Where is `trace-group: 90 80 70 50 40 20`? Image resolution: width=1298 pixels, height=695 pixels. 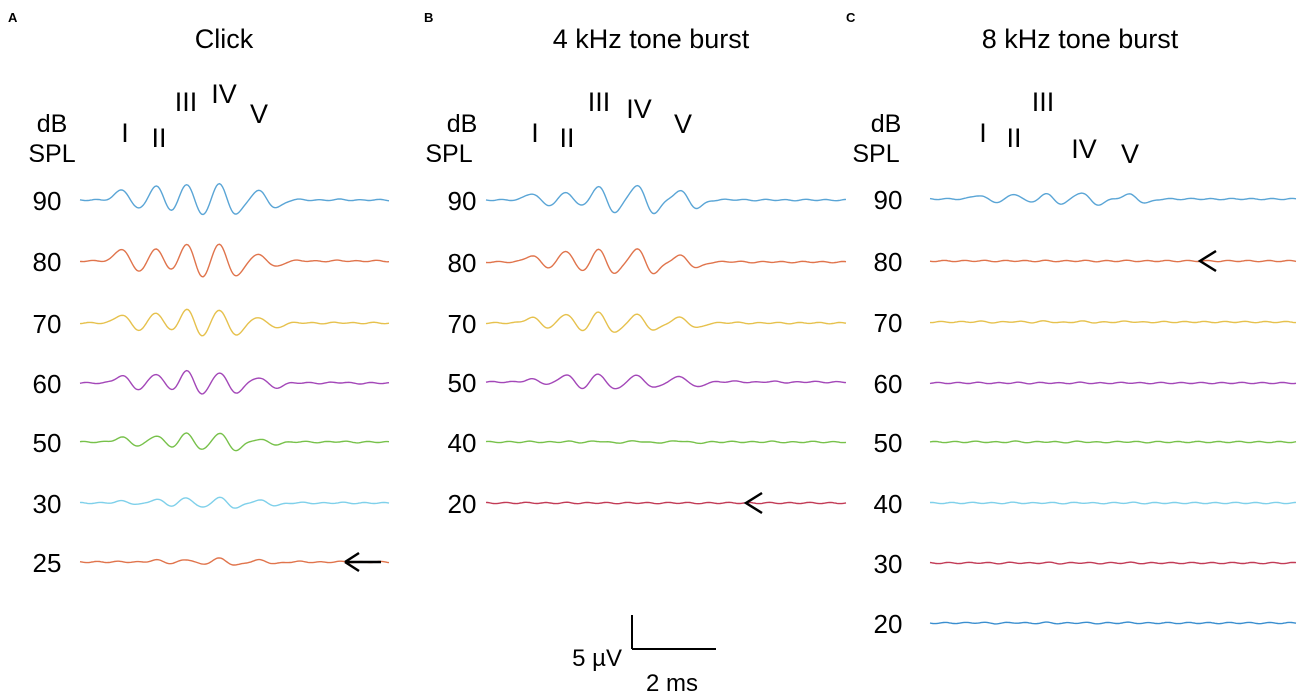
trace-group: 90 80 70 50 40 20 is located at coordinates (647, 351).